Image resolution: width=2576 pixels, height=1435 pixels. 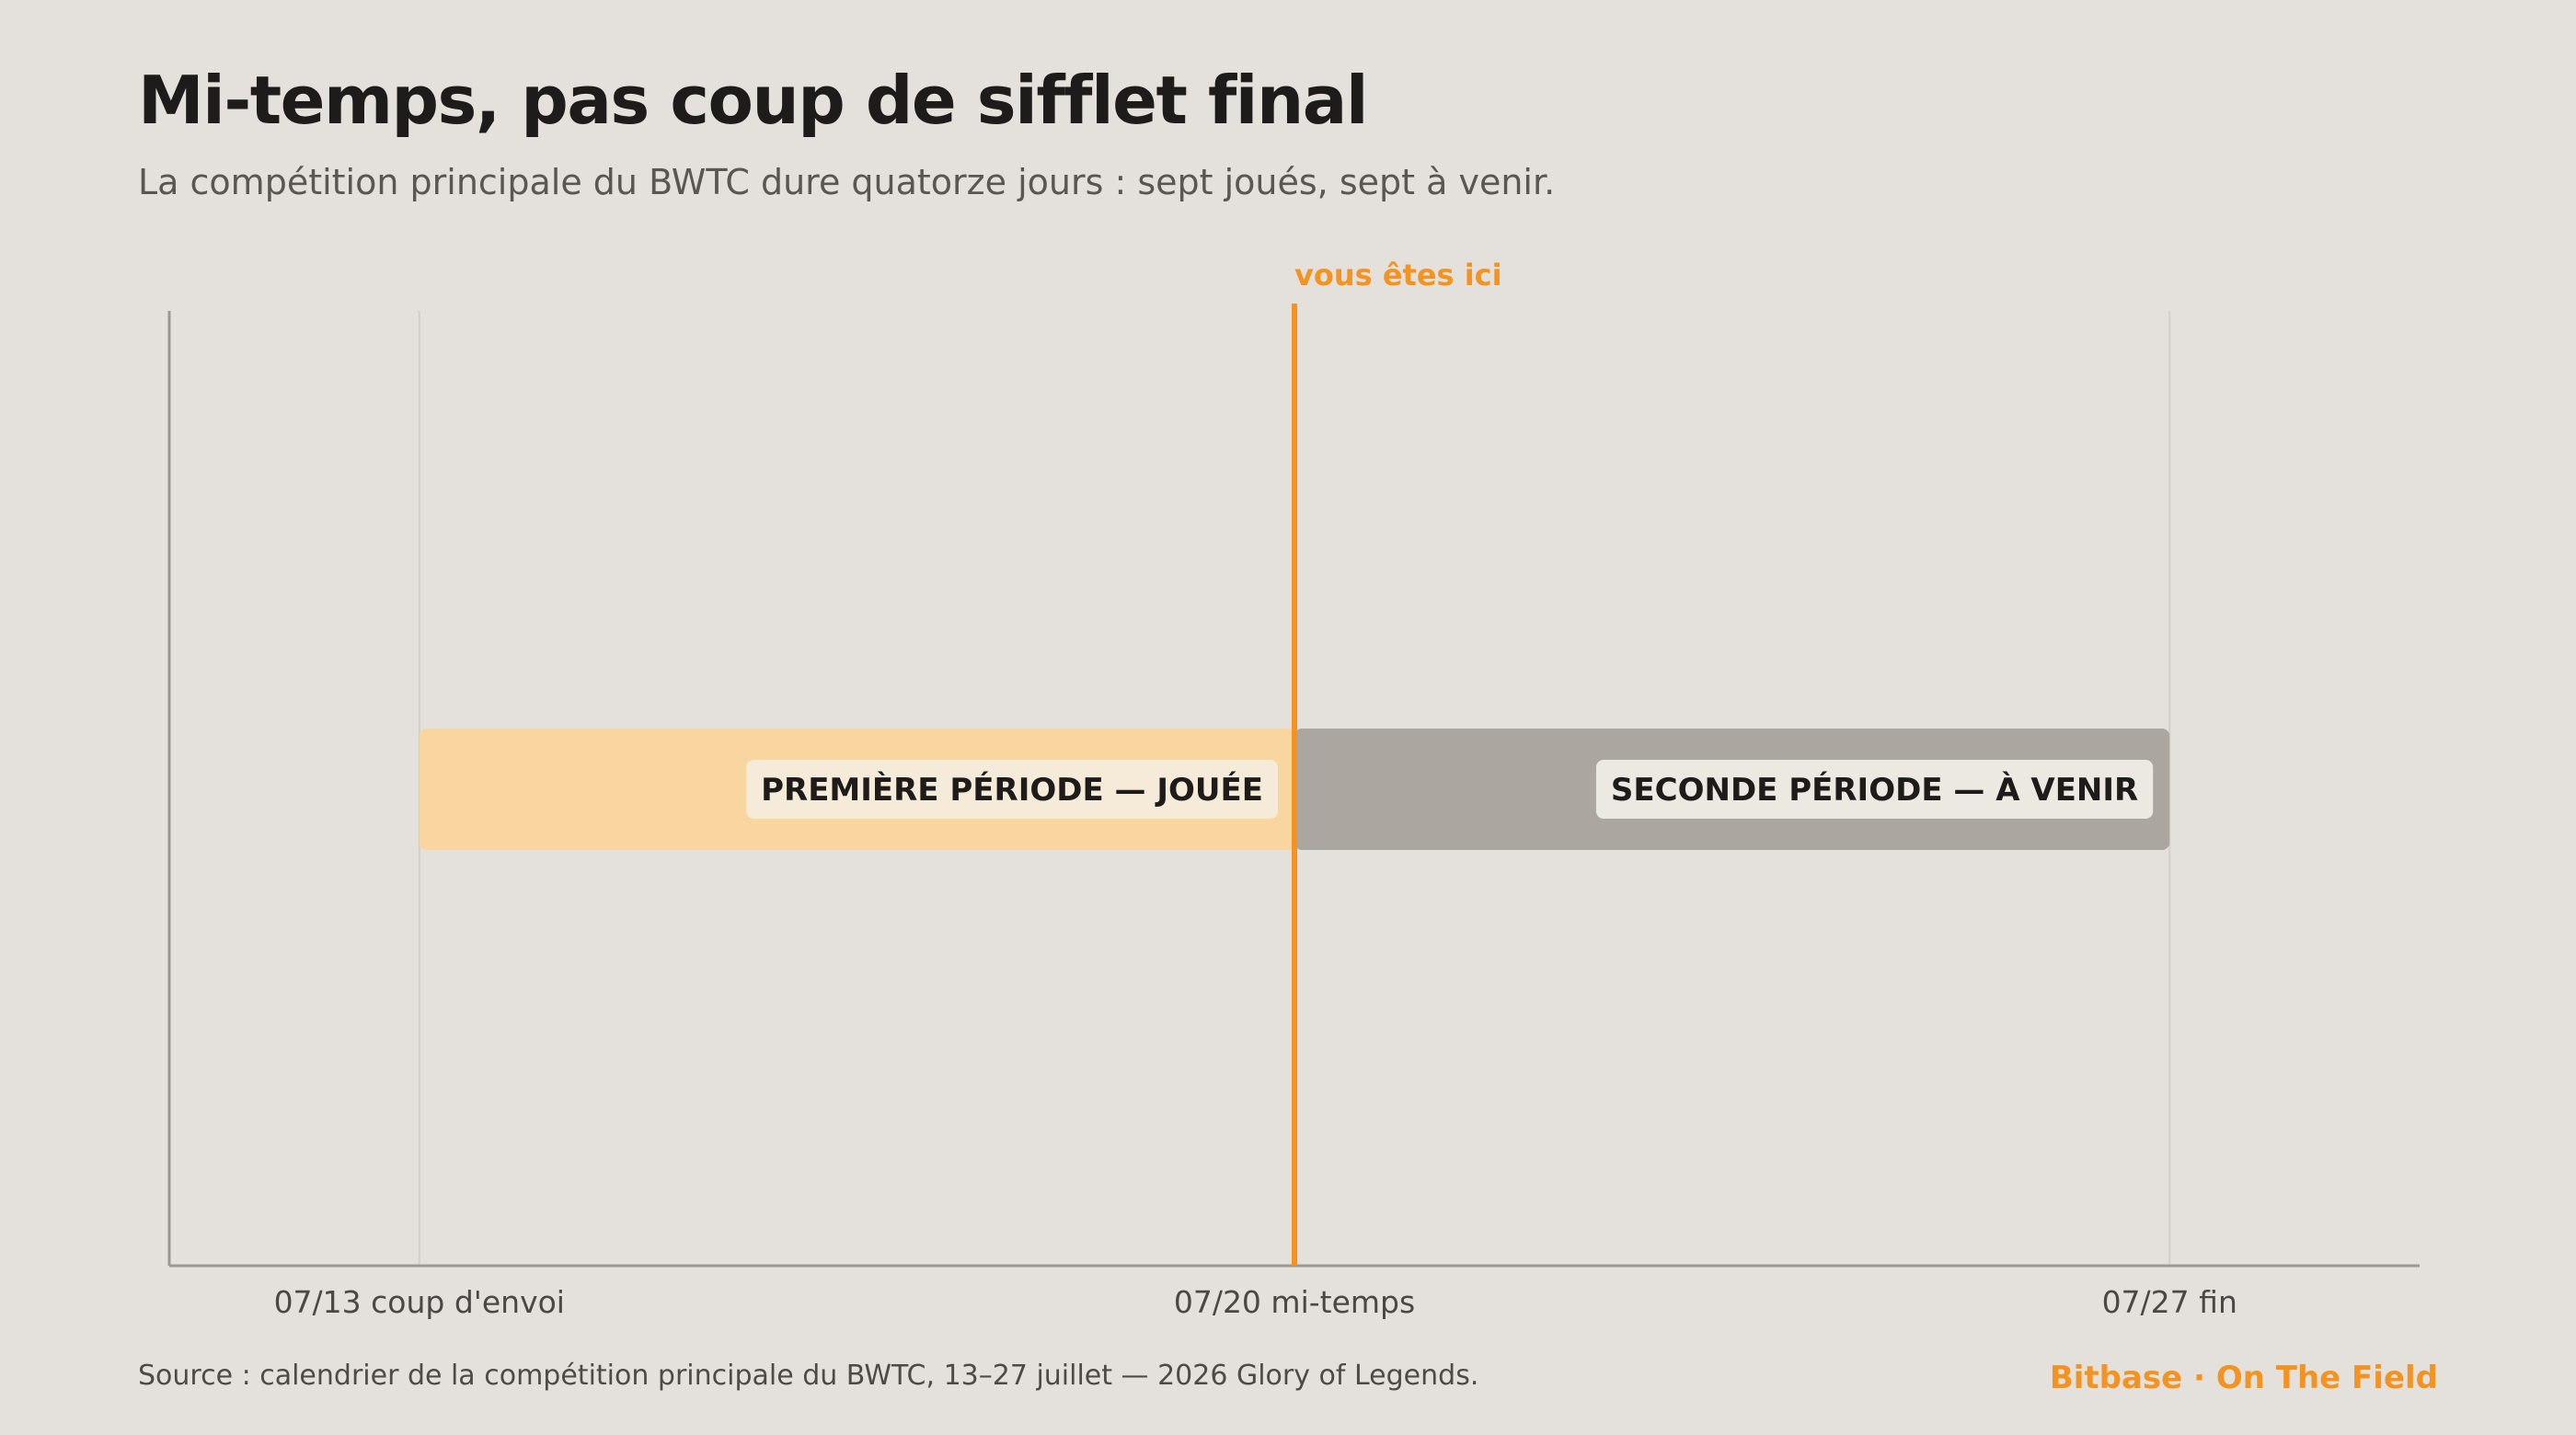 What do you see at coordinates (419, 1302) in the screenshot?
I see `x-tick-label: 07/13 coup d'envoi` at bounding box center [419, 1302].